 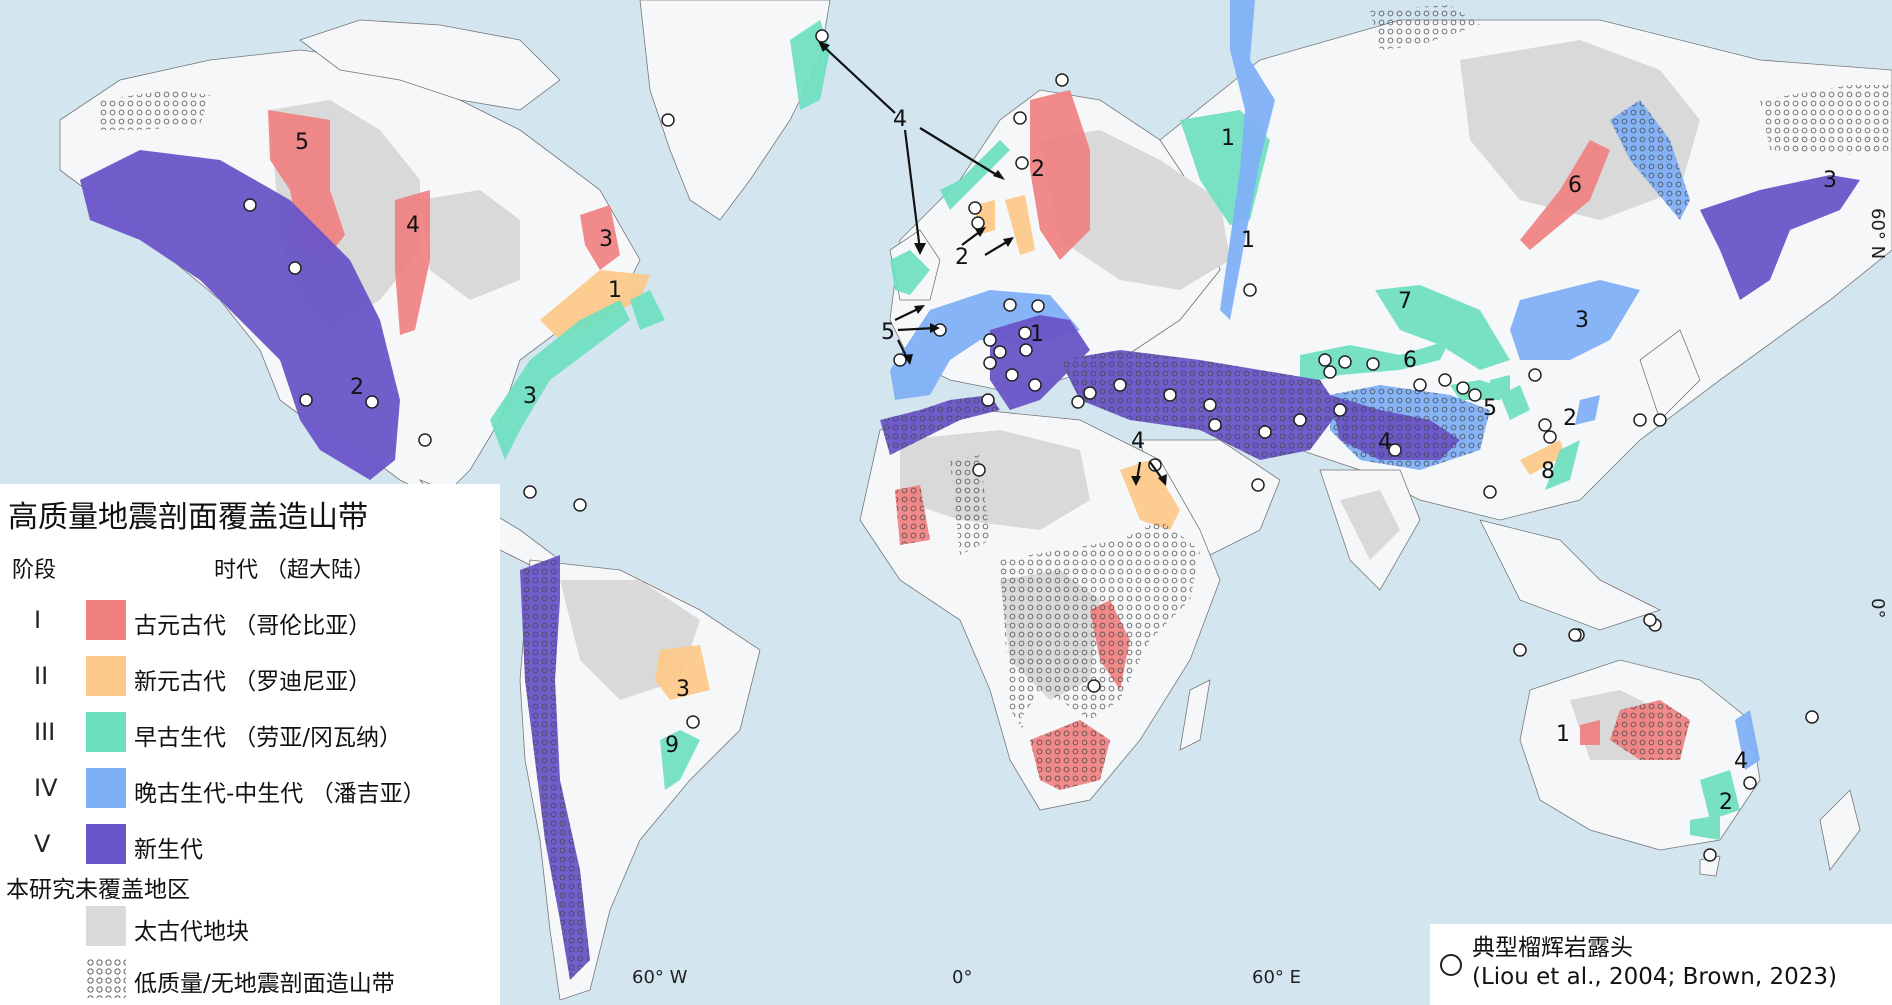 I want to click on region-label-na1: 1, so click(x=615, y=290).